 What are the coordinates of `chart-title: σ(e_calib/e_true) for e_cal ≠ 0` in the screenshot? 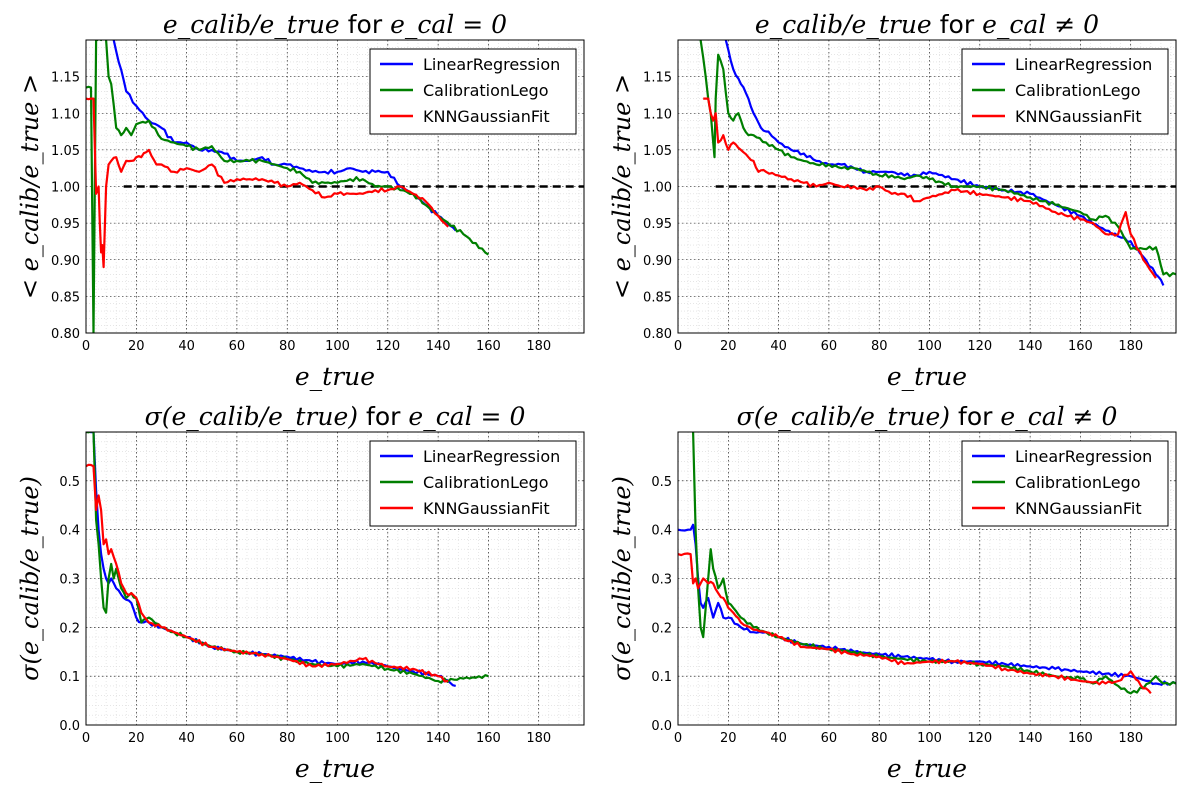 It's located at (927, 416).